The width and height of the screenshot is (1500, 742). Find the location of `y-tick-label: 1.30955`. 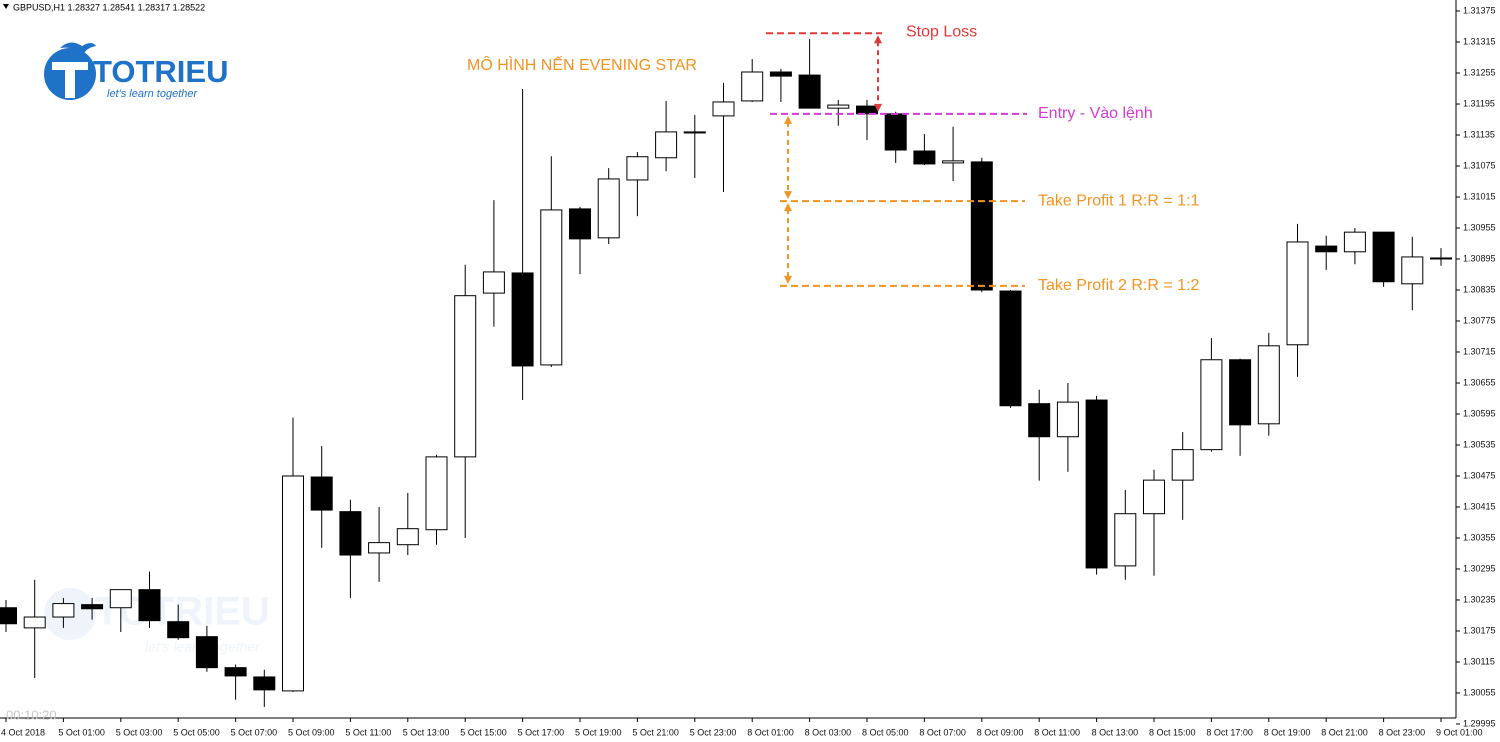

y-tick-label: 1.30955 is located at coordinates (1479, 227).